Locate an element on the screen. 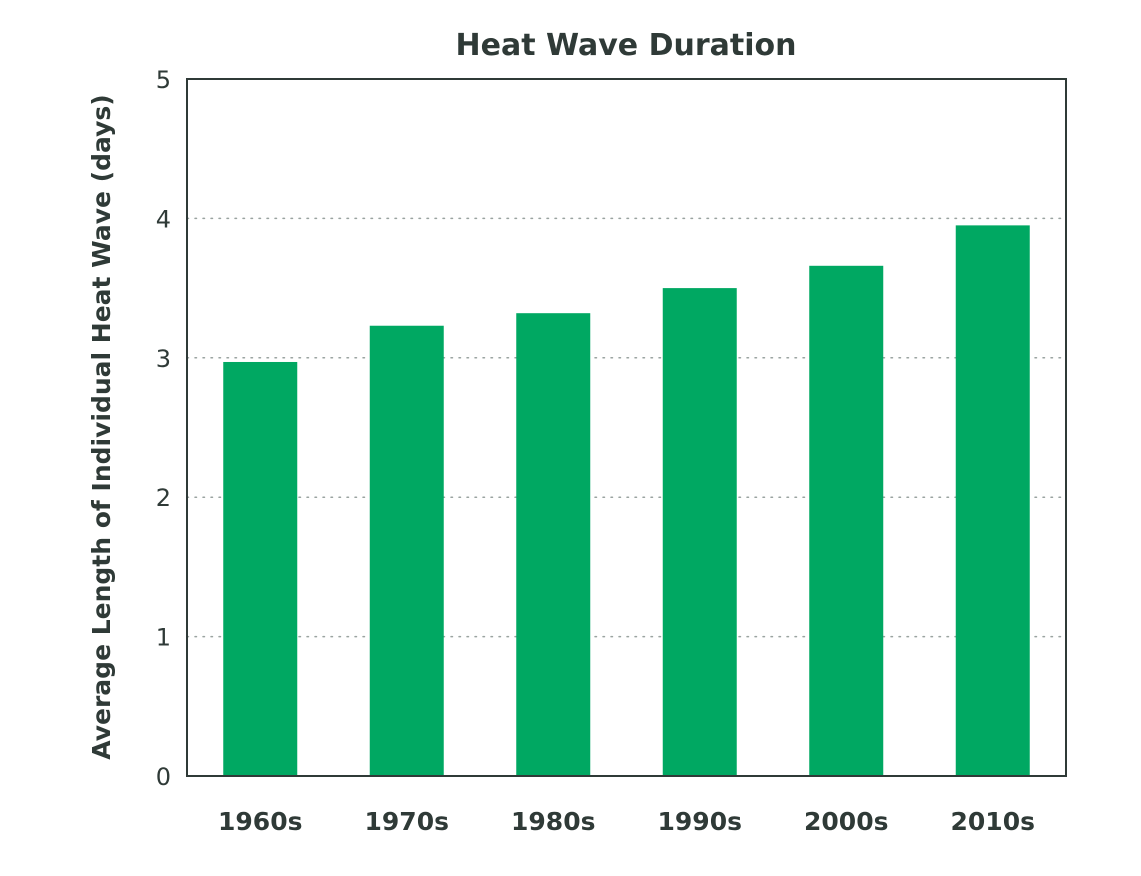 The image size is (1141, 876). y-tick-label: 4 is located at coordinates (163, 219).